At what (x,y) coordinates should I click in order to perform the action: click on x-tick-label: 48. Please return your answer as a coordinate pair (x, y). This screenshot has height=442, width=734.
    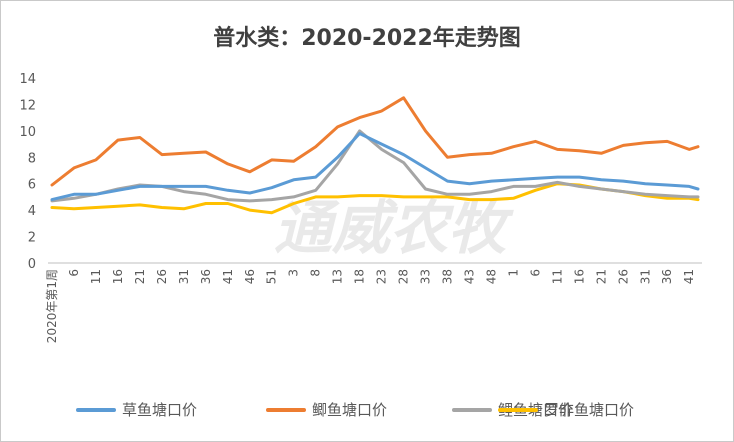
    Looking at the image, I should click on (491, 276).